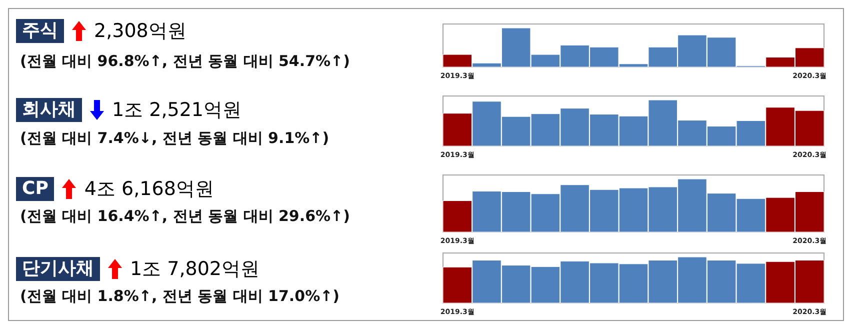  Describe the element at coordinates (49, 110) in the screenshot. I see `text: 회사채` at that location.